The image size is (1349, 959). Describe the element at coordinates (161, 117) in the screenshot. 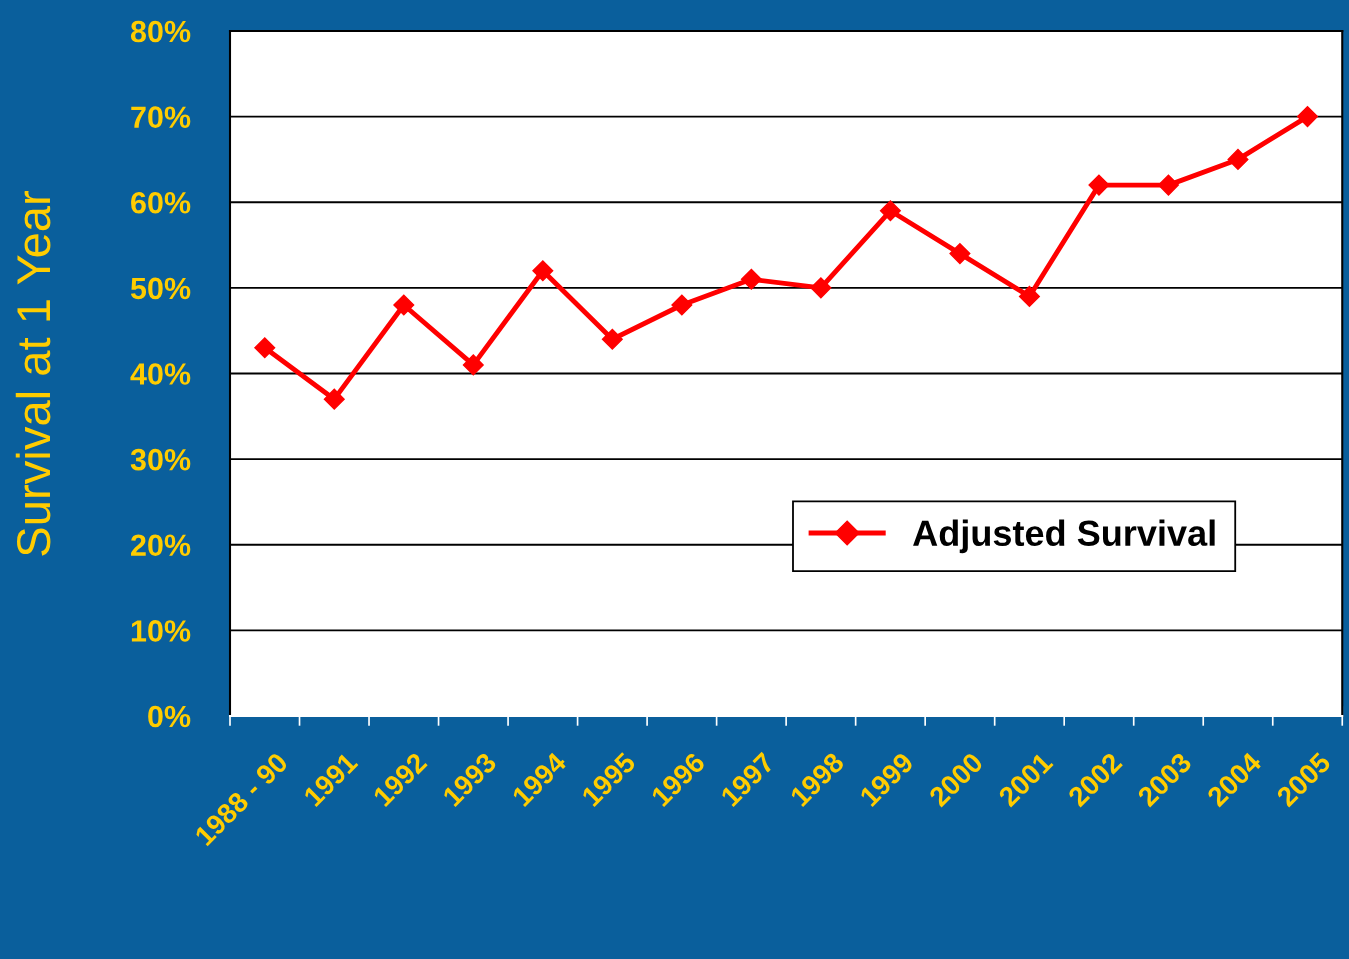

I see `y-tick-label: 70%` at that location.